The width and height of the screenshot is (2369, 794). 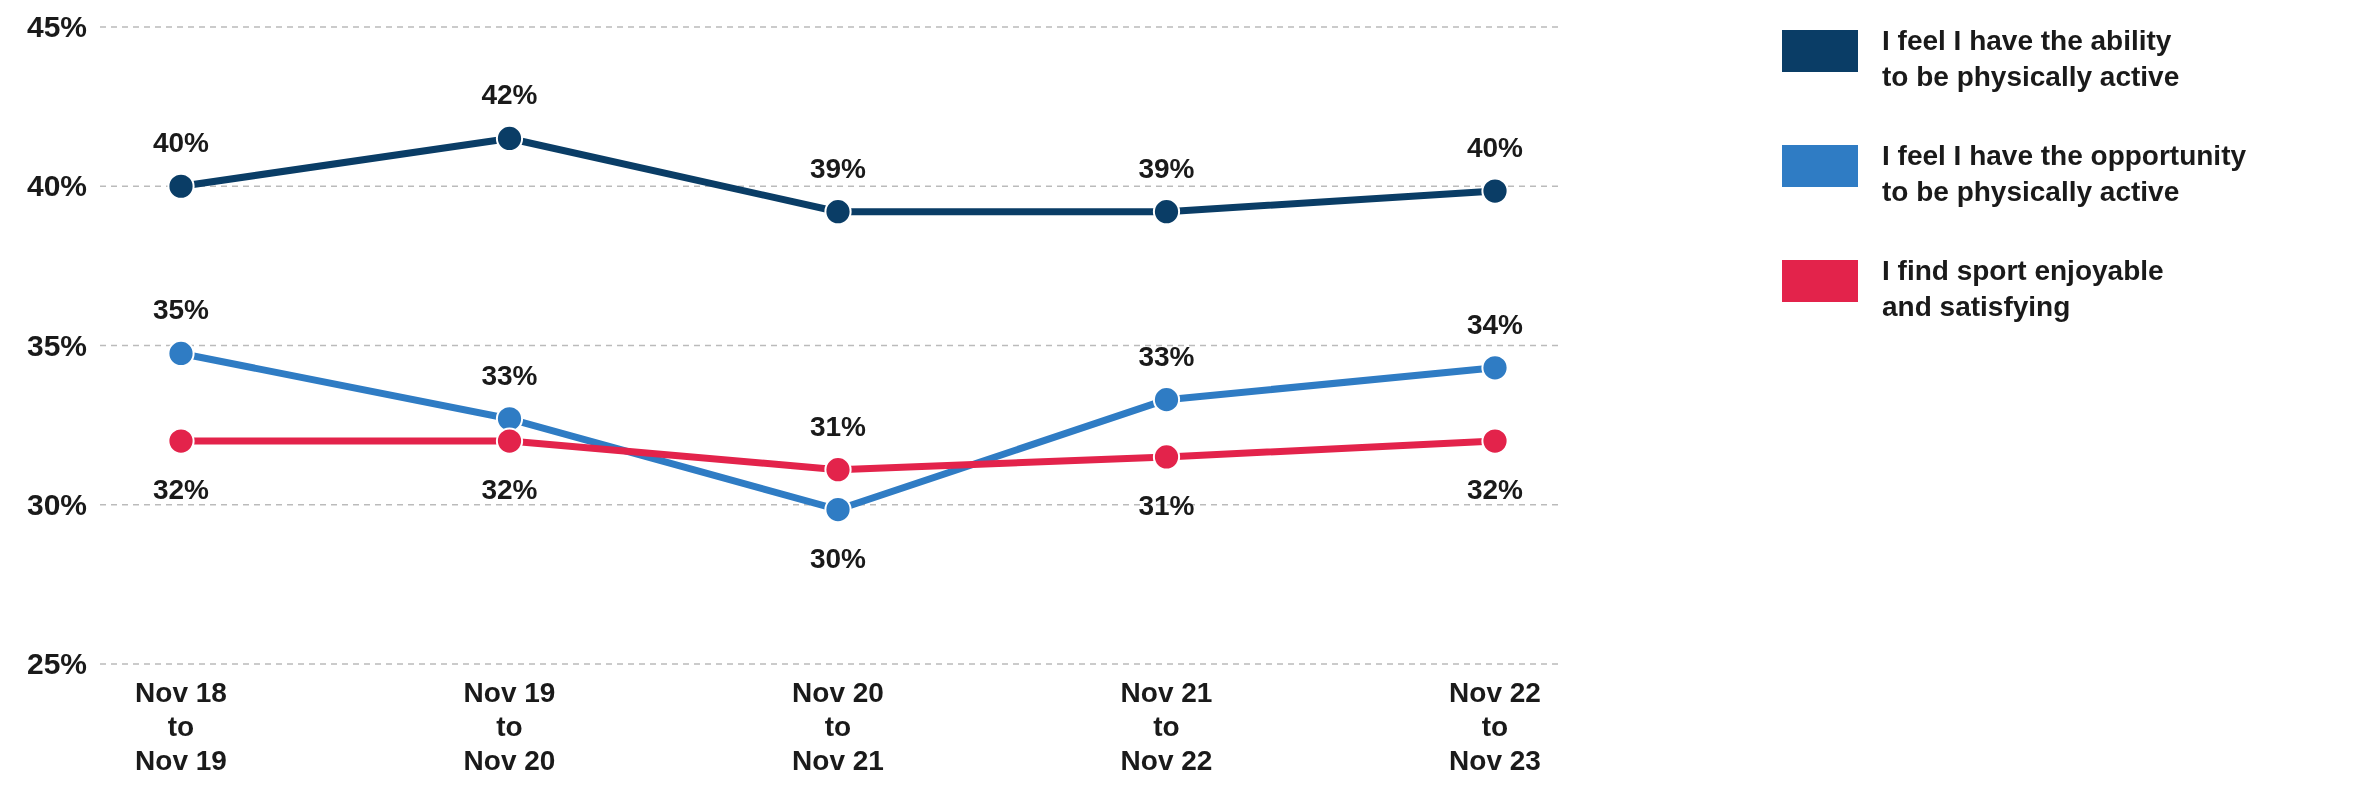 What do you see at coordinates (181, 310) in the screenshot?
I see `data-label: 35%` at bounding box center [181, 310].